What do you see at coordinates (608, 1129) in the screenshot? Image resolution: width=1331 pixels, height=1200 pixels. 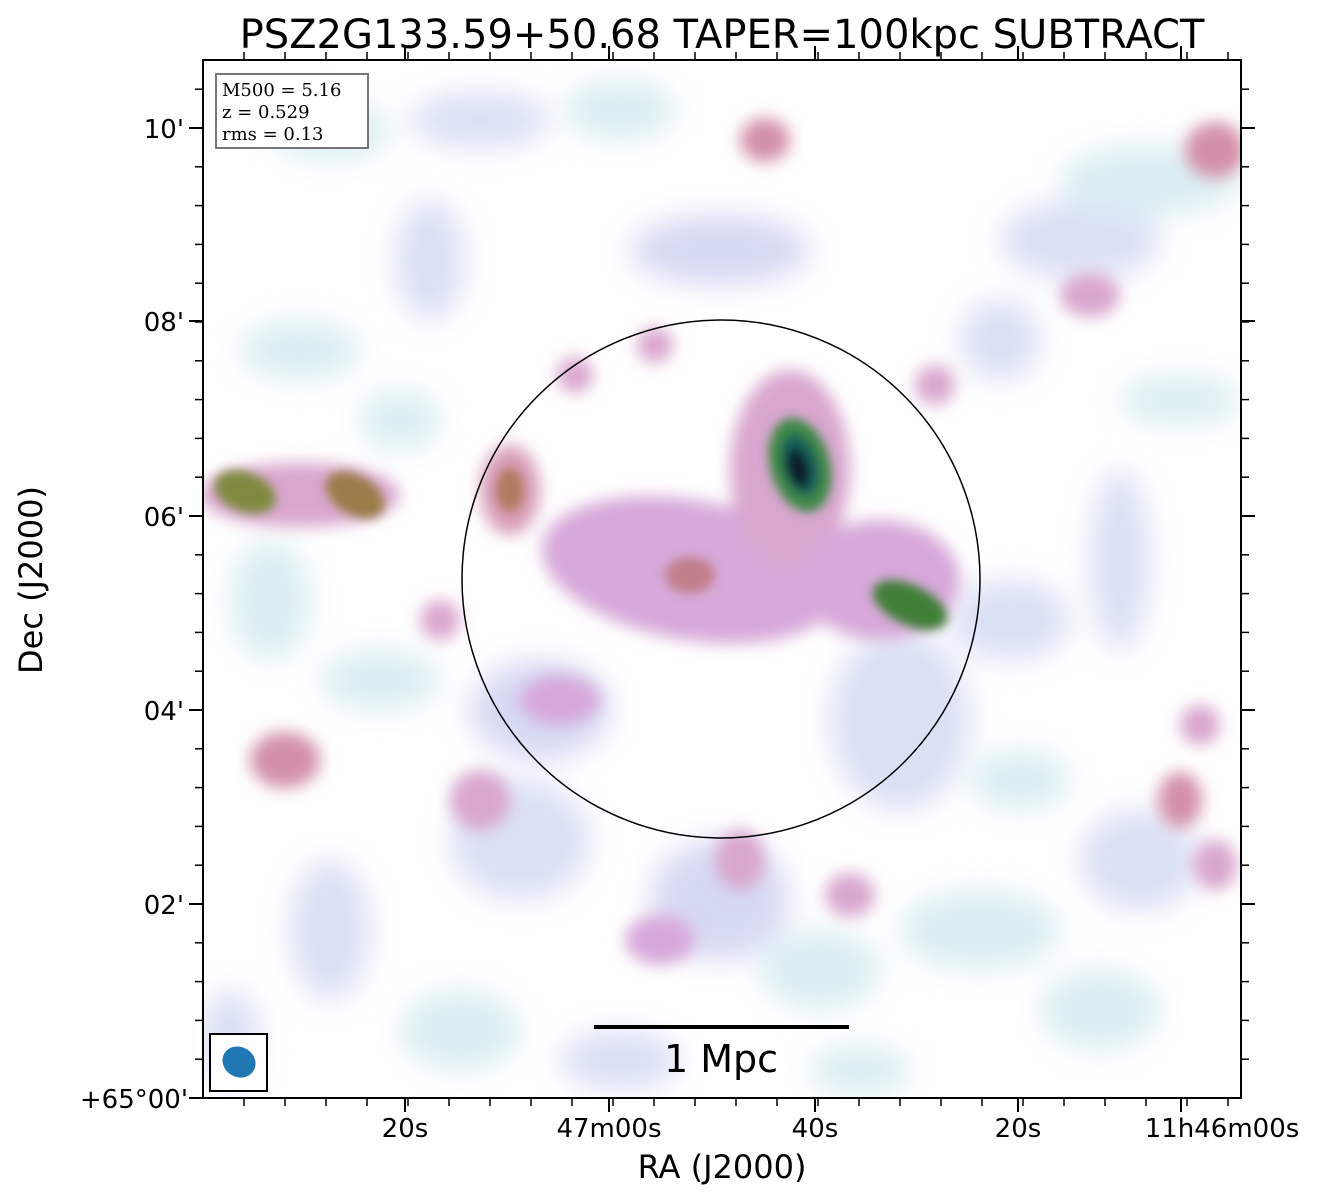 I see `x-tick-label: 47m00s` at bounding box center [608, 1129].